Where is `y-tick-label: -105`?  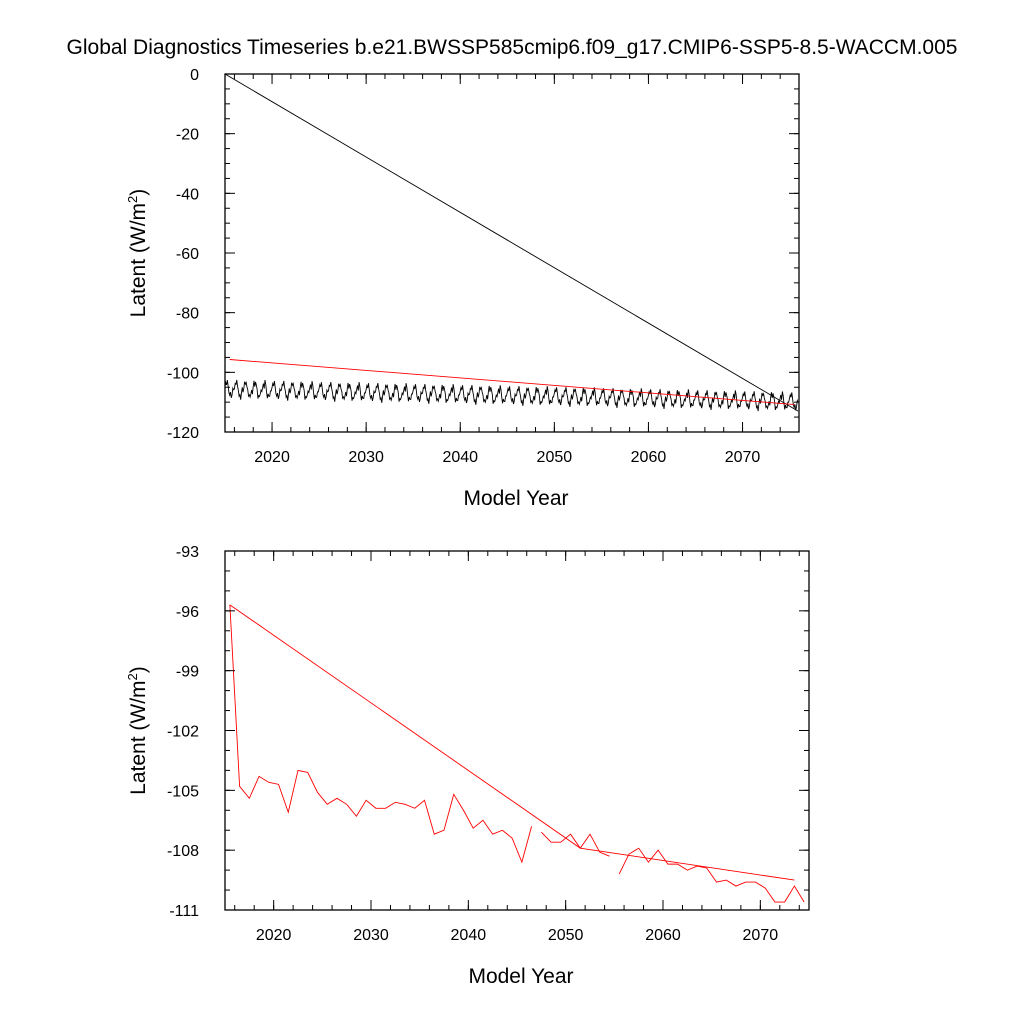
y-tick-label: -105 is located at coordinates (183, 791).